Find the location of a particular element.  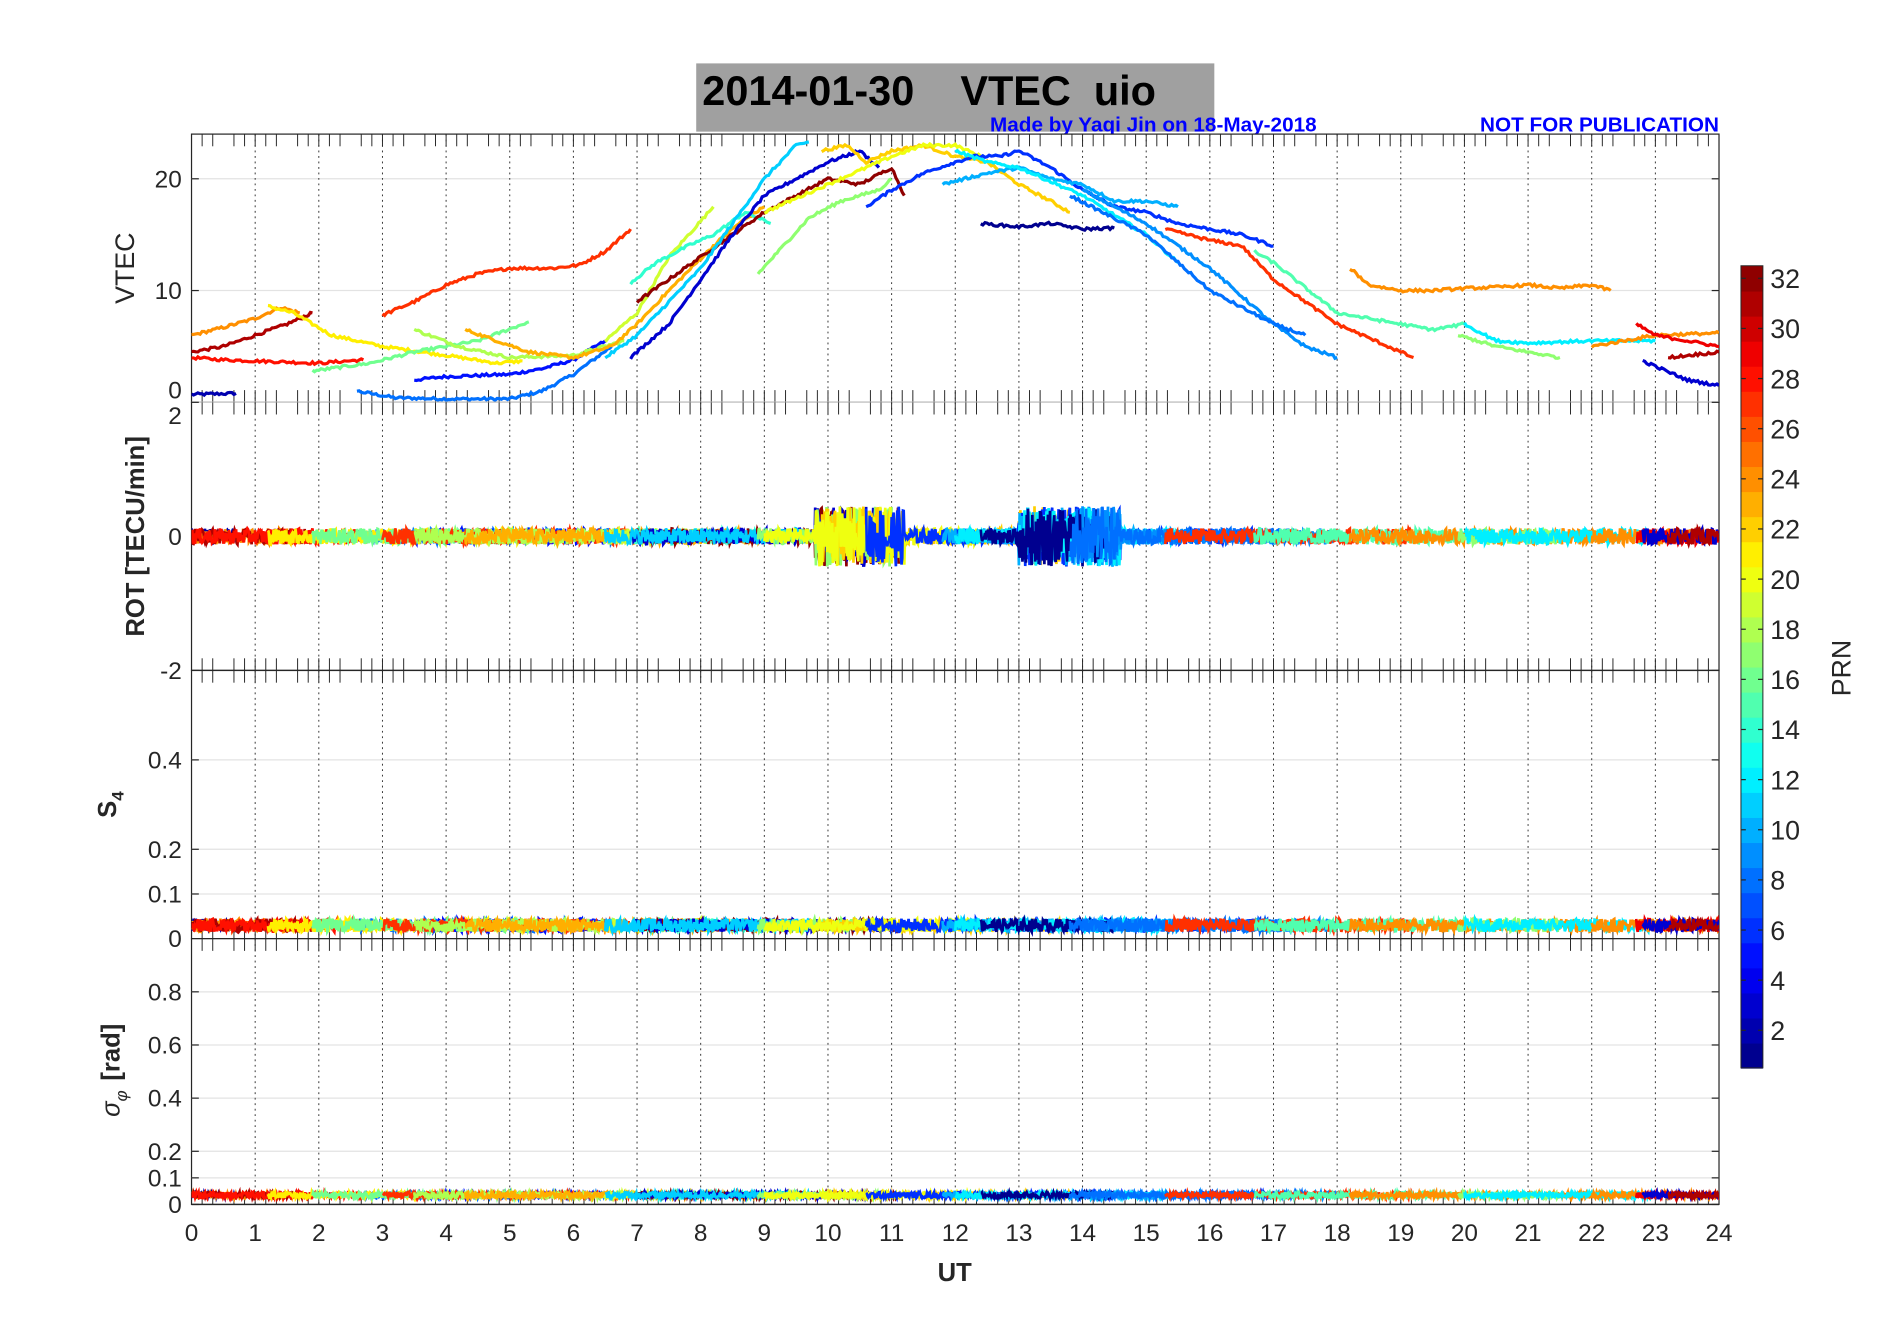

colorbar-label: PRN is located at coordinates (1842, 668).